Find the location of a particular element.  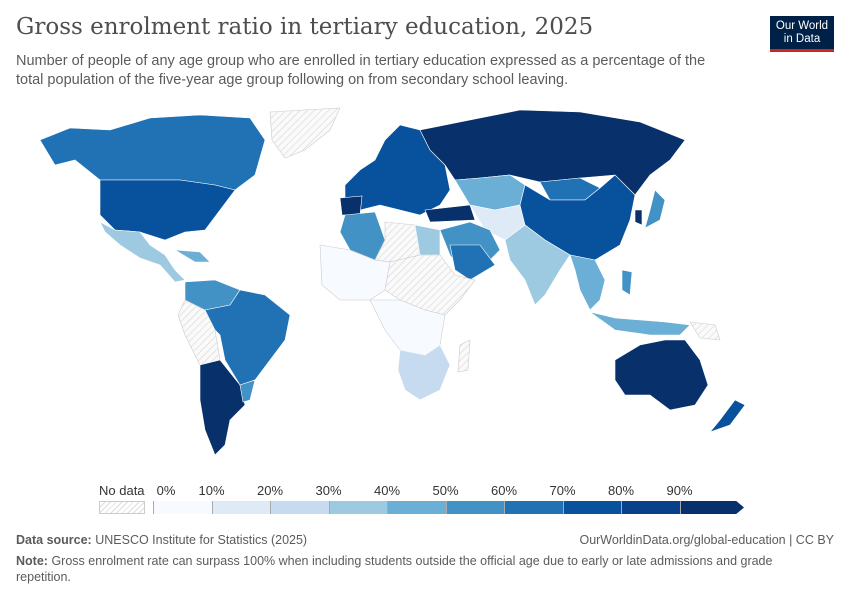

legend-tick: 30% is located at coordinates (328, 490).